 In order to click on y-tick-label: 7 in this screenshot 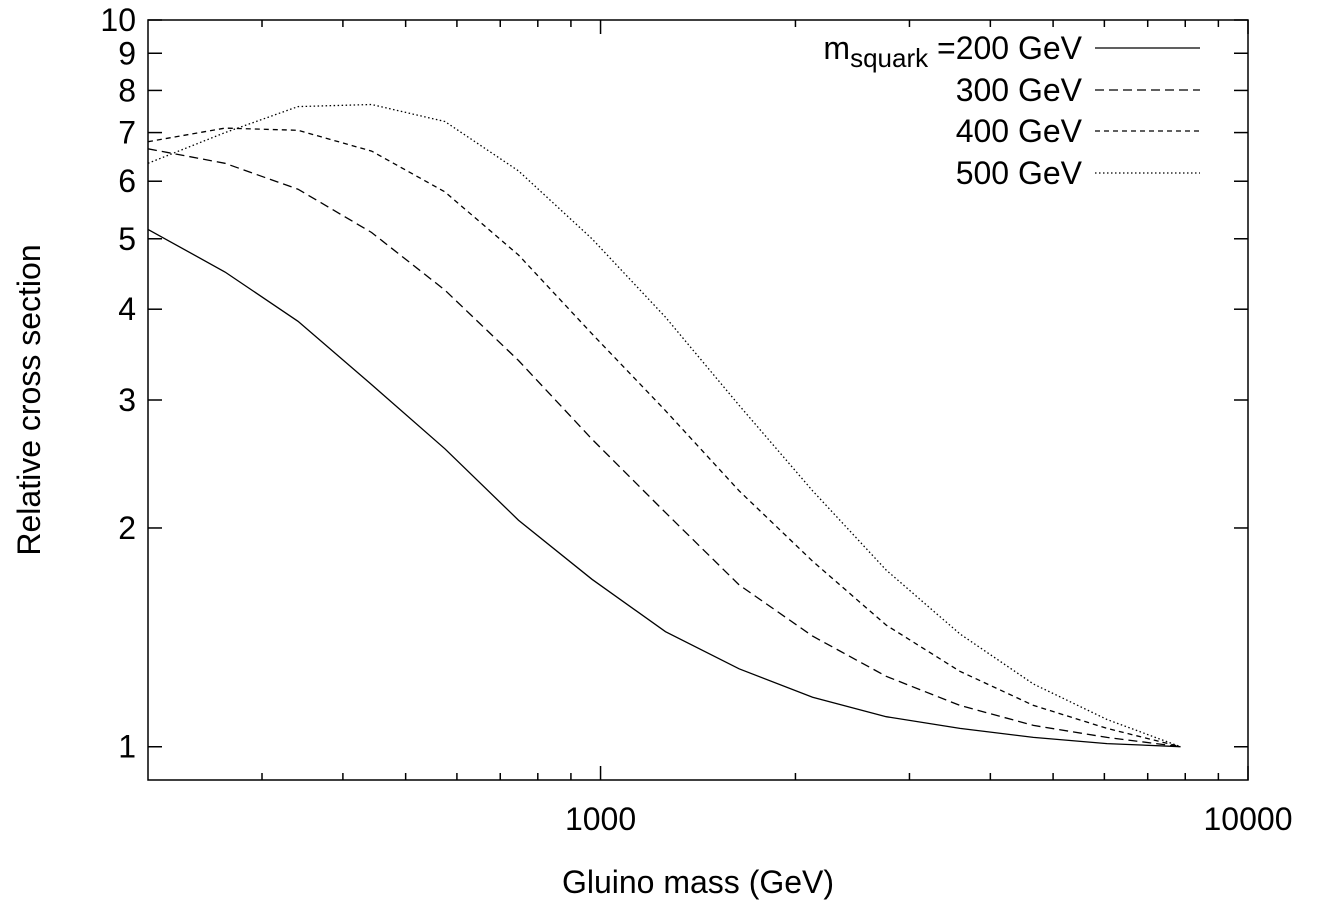, I will do `click(127, 133)`.